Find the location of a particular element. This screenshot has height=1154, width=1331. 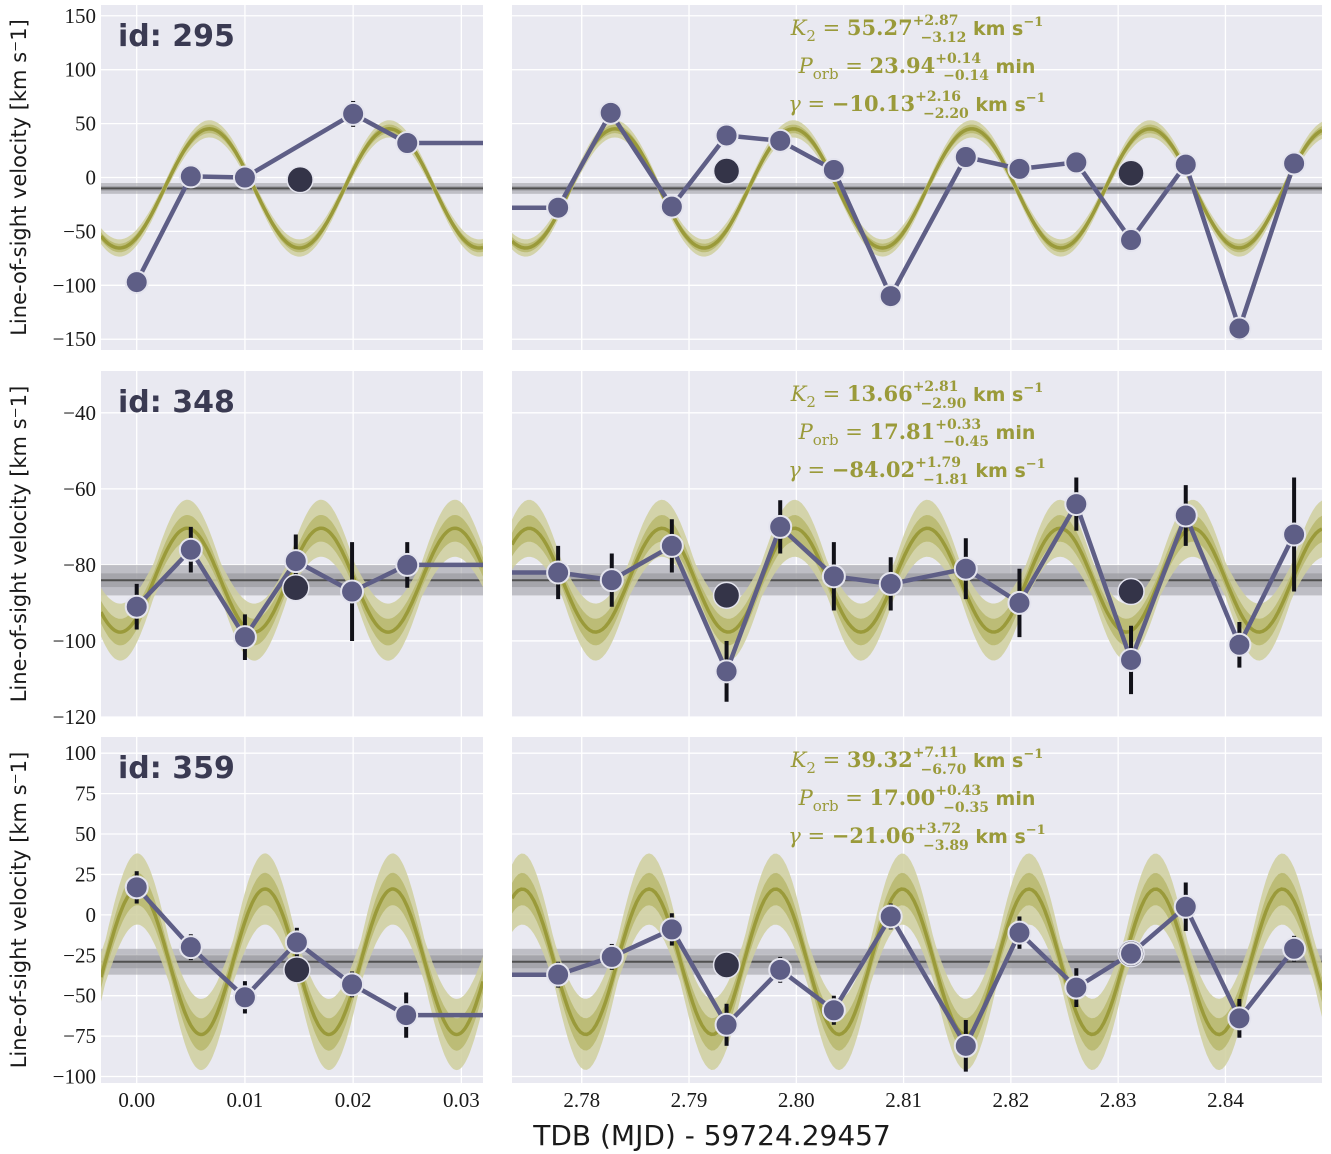

annotation-part: −84.02 is located at coordinates (873, 469).